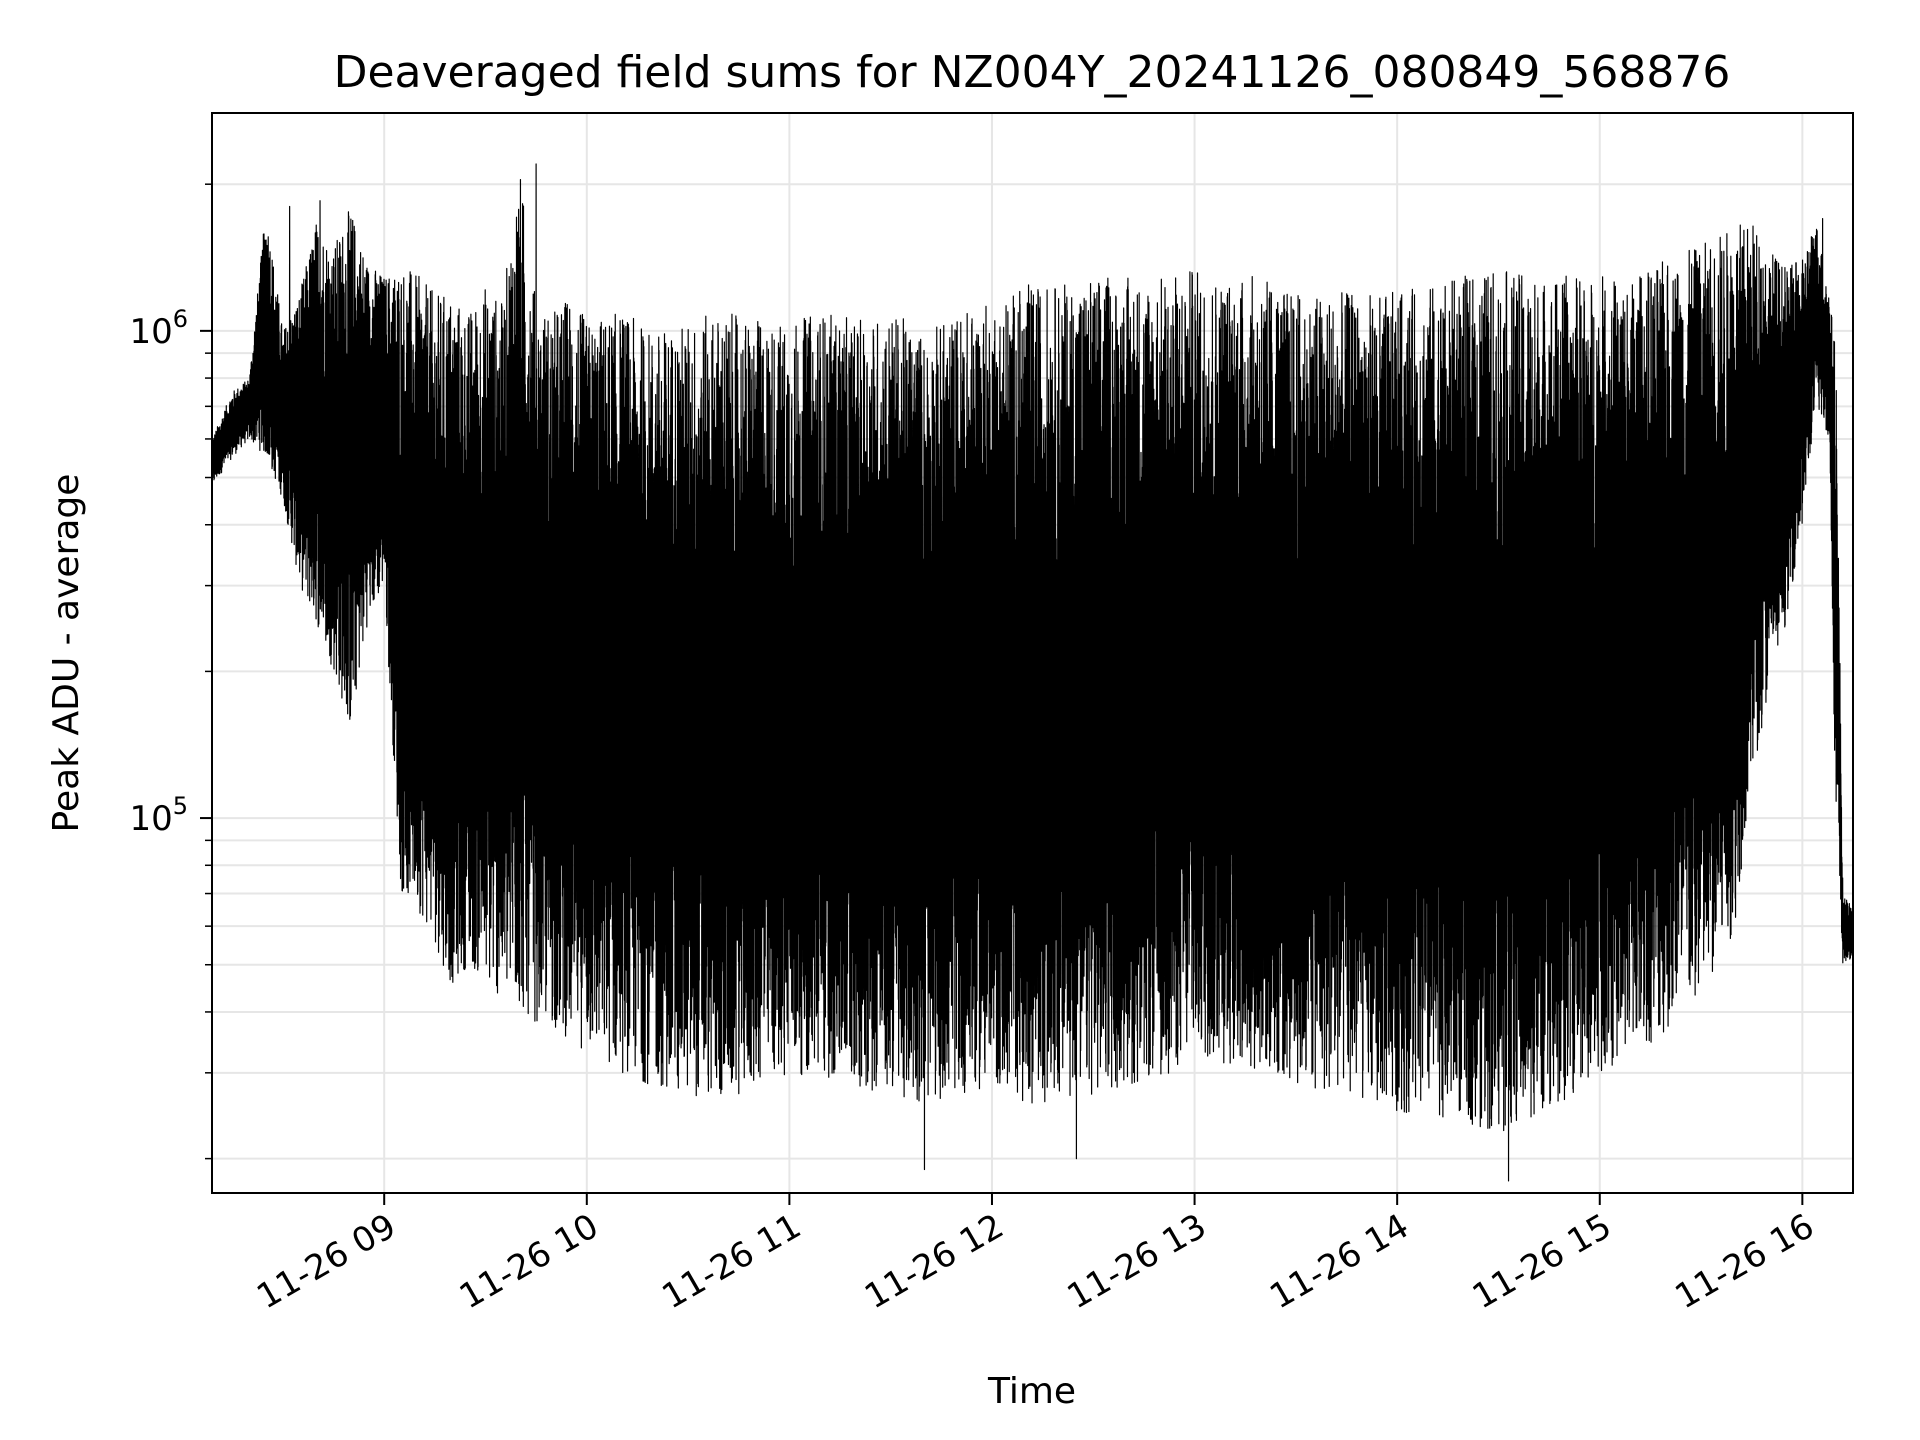  I want to click on y-axis: 10⁵ 10⁶, so click(170, 671).